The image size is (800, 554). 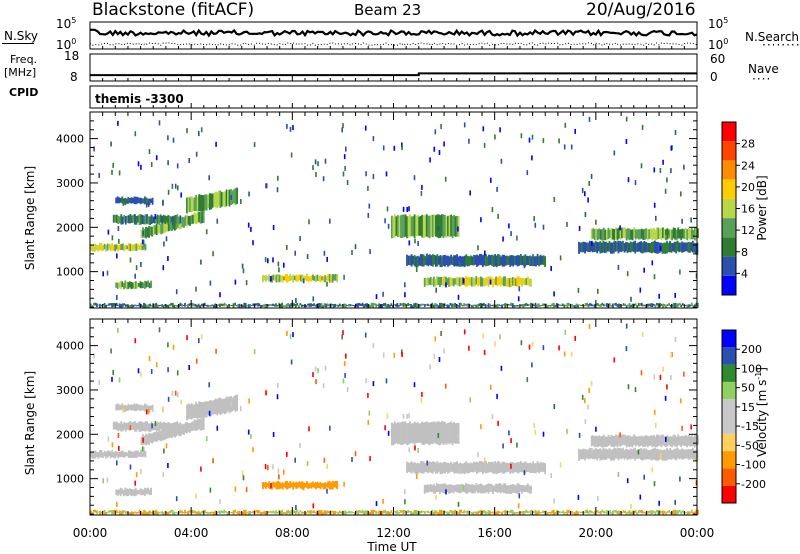 What do you see at coordinates (494, 533) in the screenshot?
I see `x-tick-label: 16:00` at bounding box center [494, 533].